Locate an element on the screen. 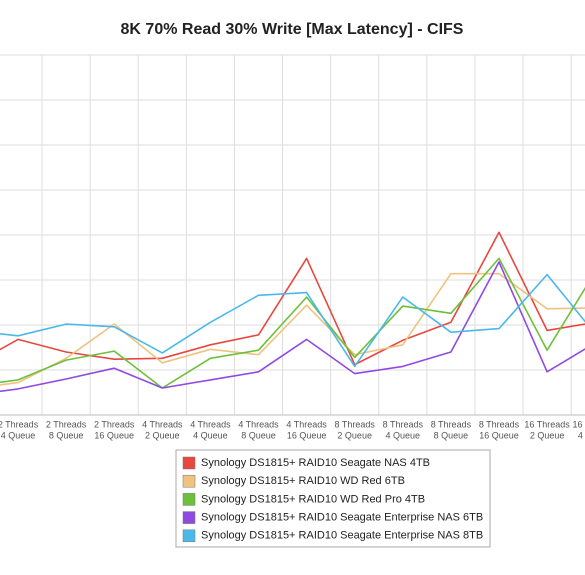 Image resolution: width=585 pixels, height=575 pixels. legend-label: Synology DS1815+ RAID10 WD Red Pro 4TB is located at coordinates (313, 499).